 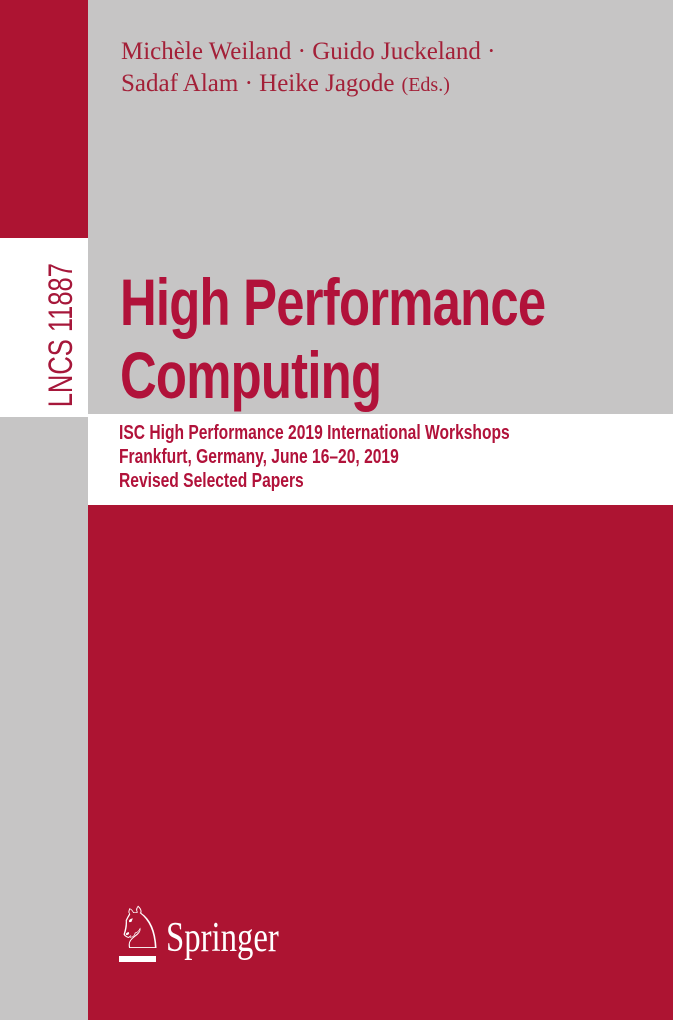 I want to click on editors-line-2: Sadaf Alam · Heike Jagode (Eds.), so click(x=308, y=84).